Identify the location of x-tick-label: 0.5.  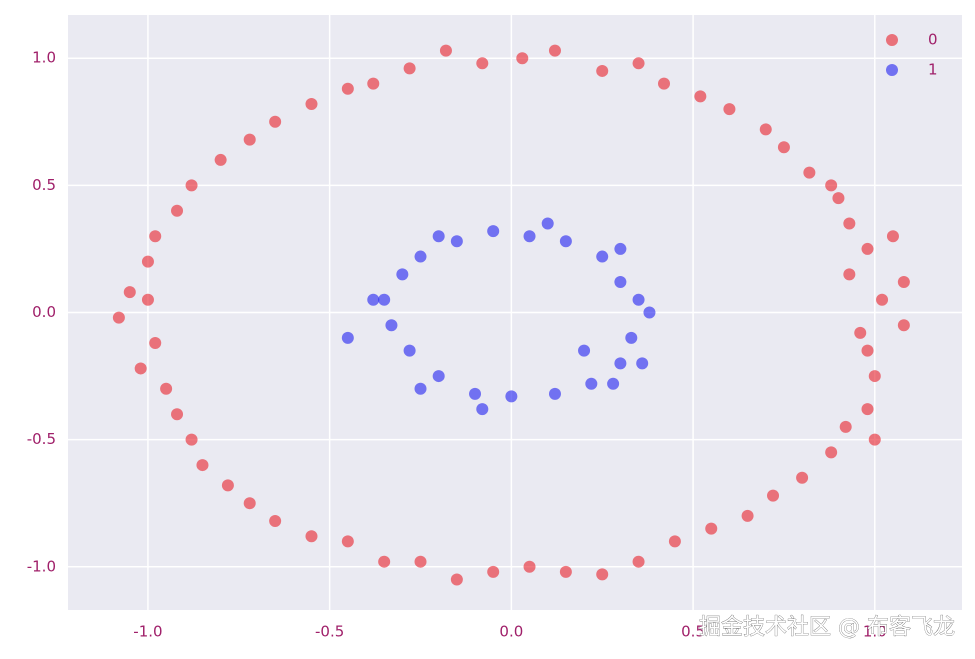
(693, 632).